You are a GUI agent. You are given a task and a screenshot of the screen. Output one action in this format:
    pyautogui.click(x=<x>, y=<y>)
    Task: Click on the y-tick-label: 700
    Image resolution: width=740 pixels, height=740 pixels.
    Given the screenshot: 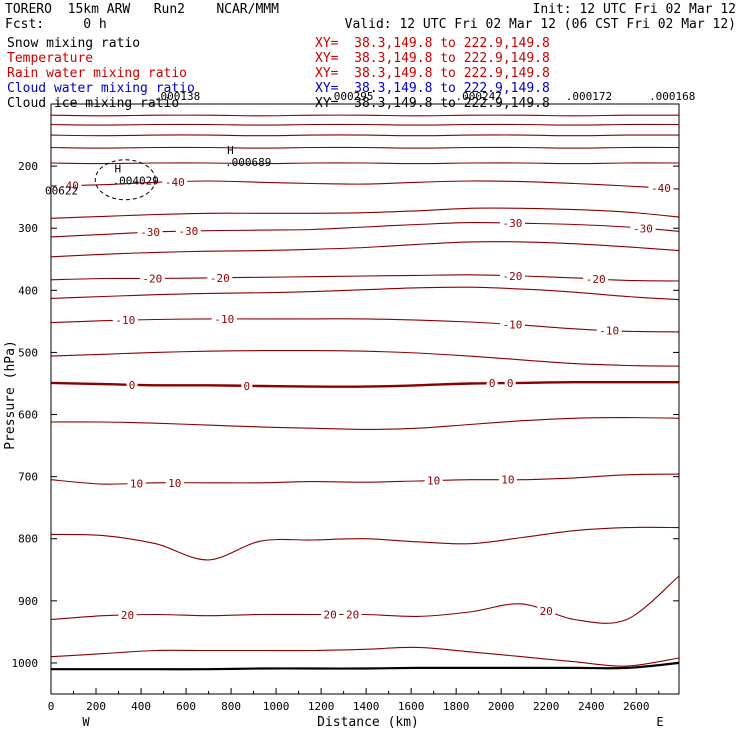 What is the action you would take?
    pyautogui.click(x=28, y=477)
    